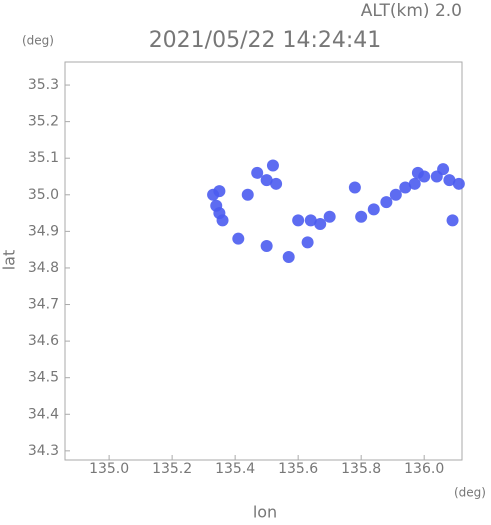 The image size is (491, 525). I want to click on y-tick-label: 34.3, so click(43, 451).